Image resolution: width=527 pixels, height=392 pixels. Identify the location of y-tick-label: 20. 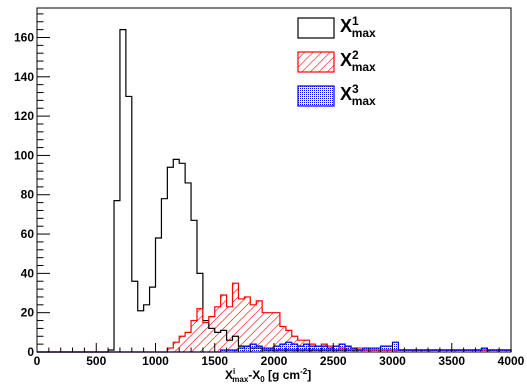
(28, 313).